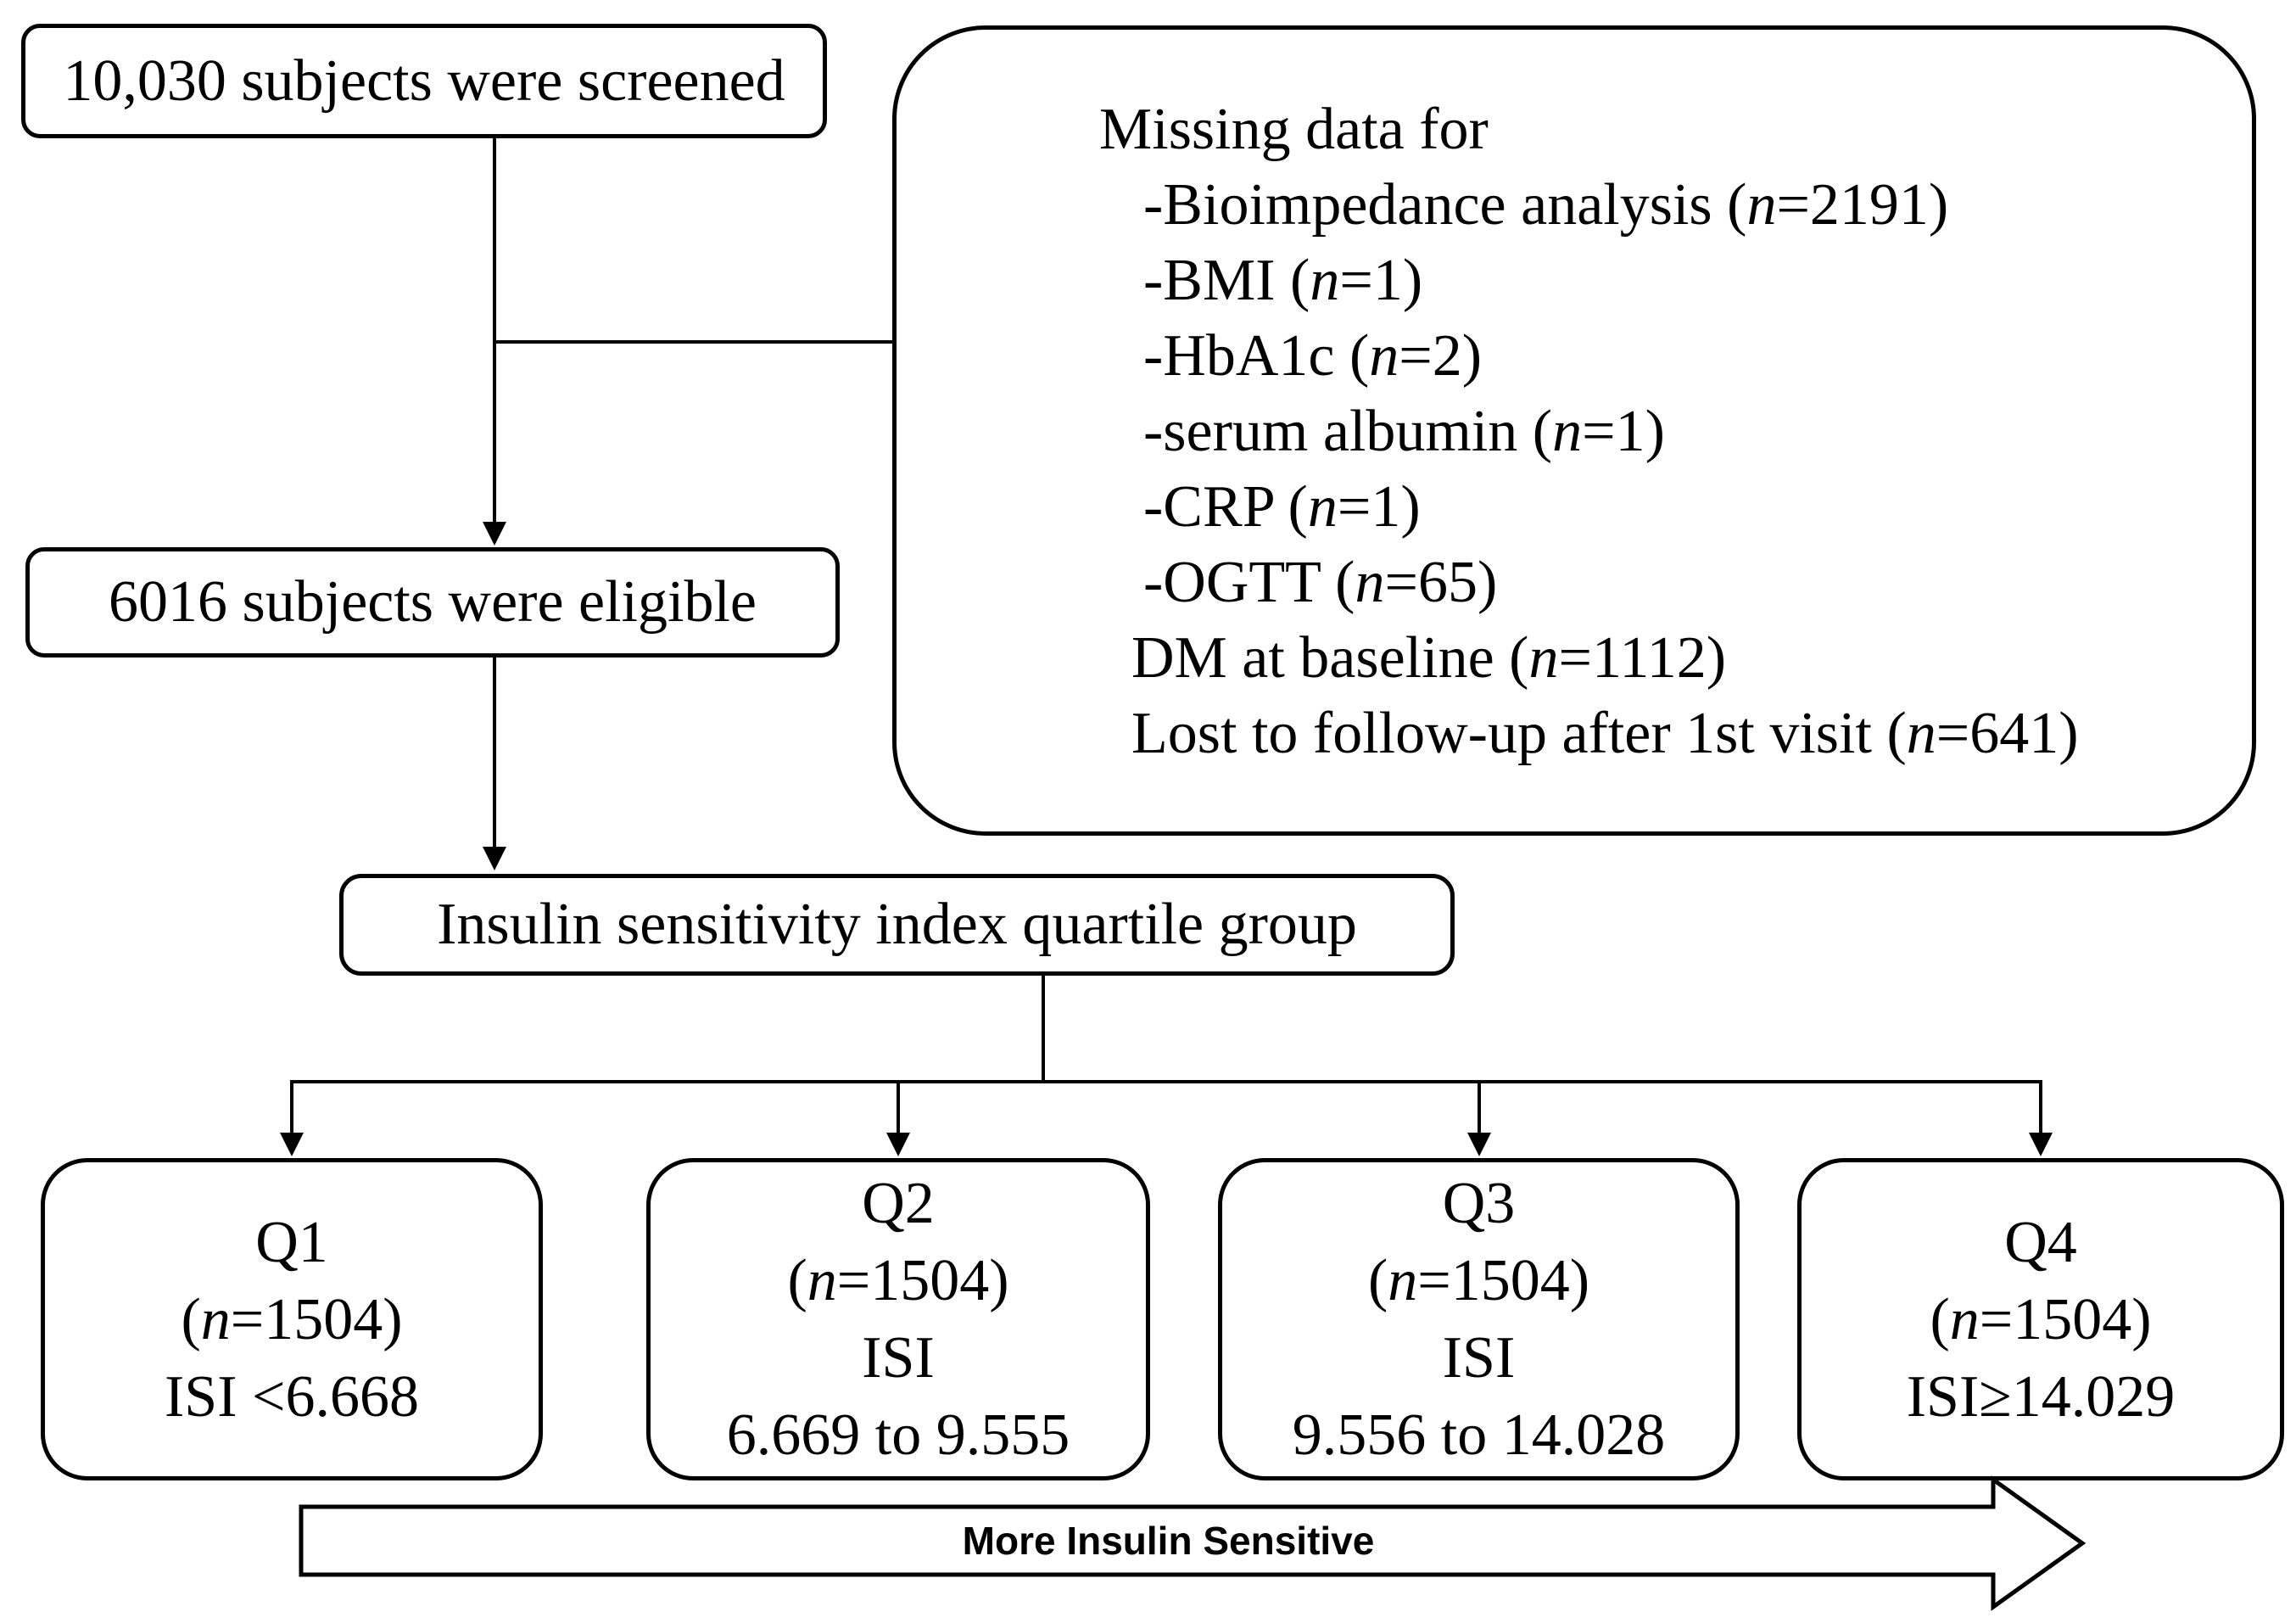  Describe the element at coordinates (1282, 507) in the screenshot. I see `exclusion-line: -CRP (n=1)` at that location.